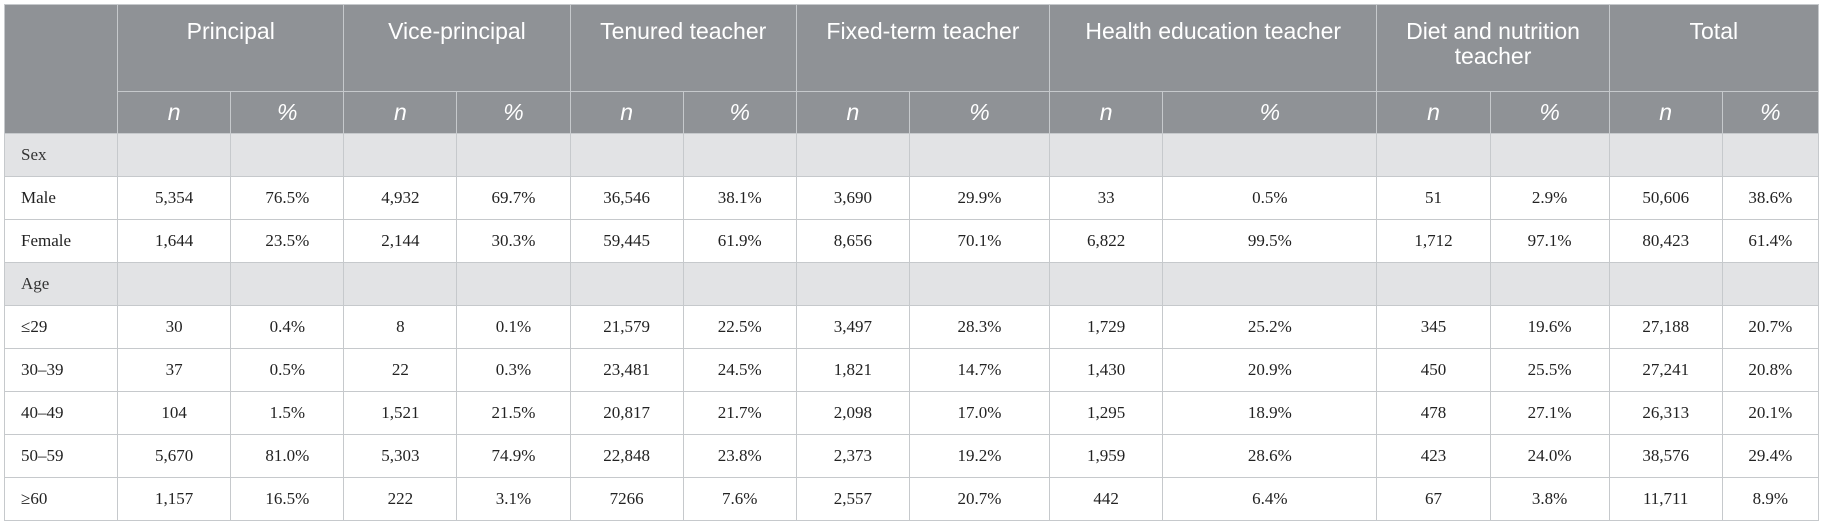 Image resolution: width=1822 pixels, height=521 pixels. I want to click on percent-cell: 38.6%, so click(1770, 198).